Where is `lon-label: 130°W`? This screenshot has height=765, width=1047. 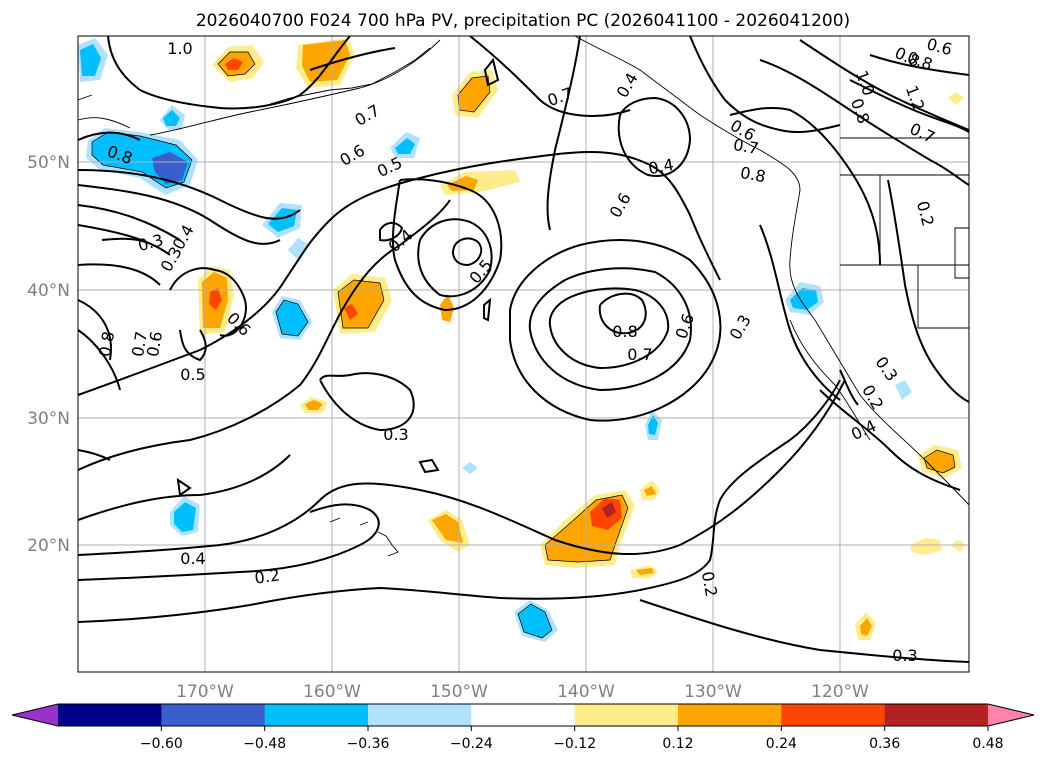 lon-label: 130°W is located at coordinates (713, 692).